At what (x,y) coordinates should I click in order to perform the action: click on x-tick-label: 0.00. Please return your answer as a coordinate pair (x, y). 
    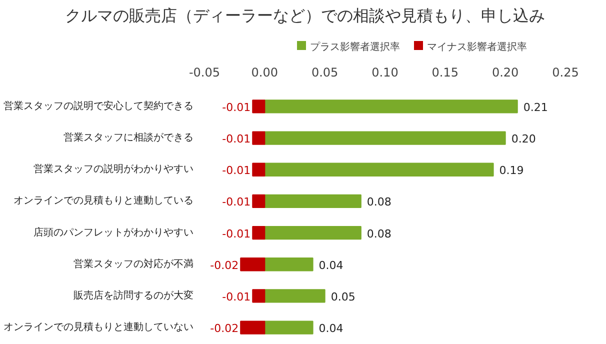
    Looking at the image, I should click on (264, 73).